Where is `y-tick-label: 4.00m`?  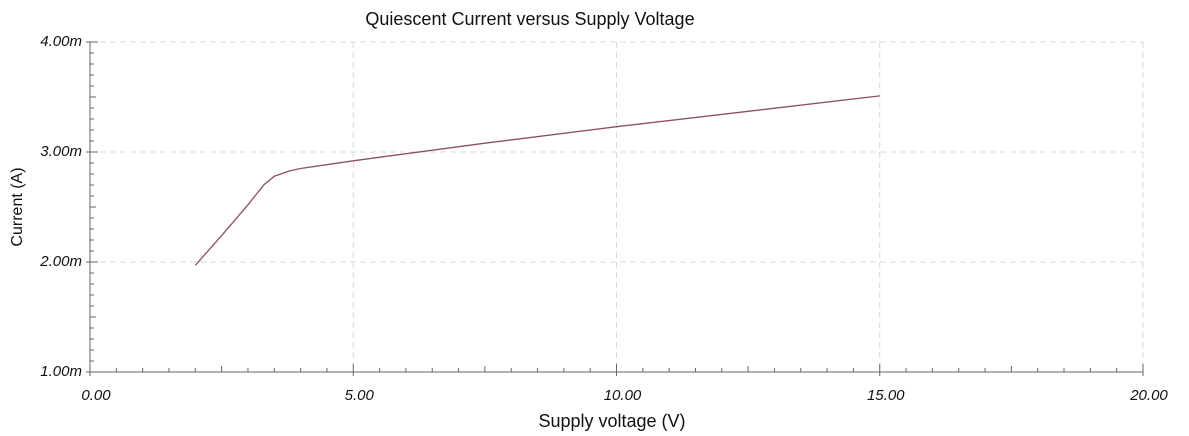
y-tick-label: 4.00m is located at coordinates (61, 41).